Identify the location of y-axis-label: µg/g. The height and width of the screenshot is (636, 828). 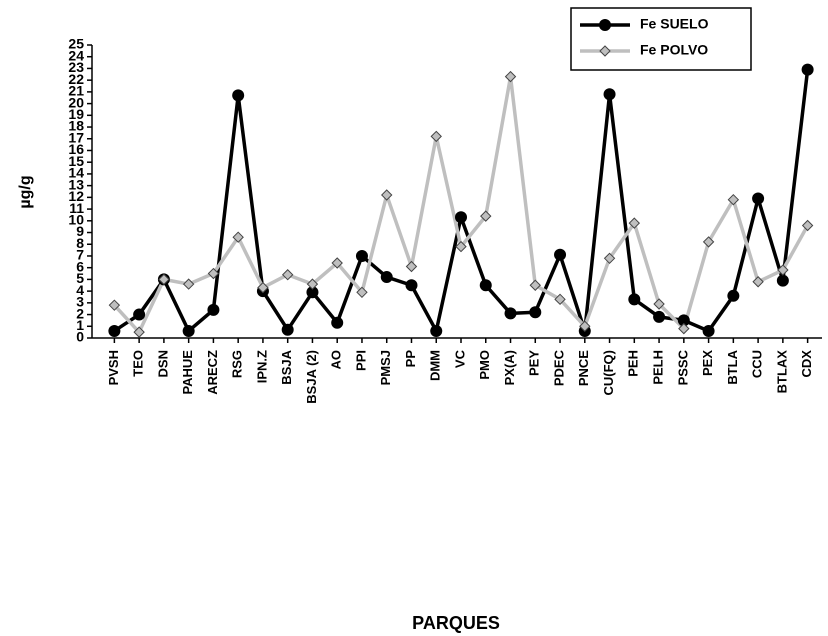
(25, 191).